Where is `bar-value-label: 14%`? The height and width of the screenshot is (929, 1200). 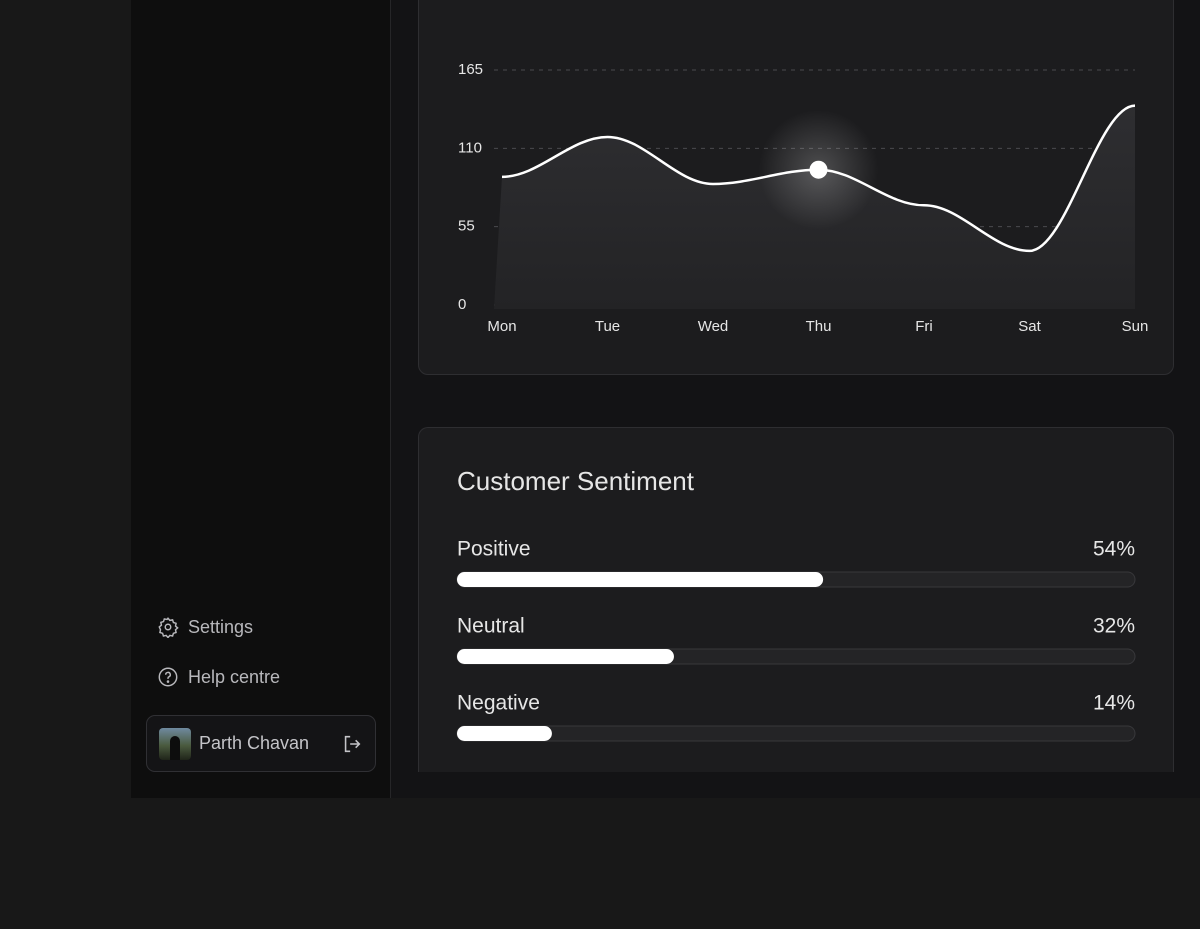
bar-value-label: 14% is located at coordinates (1114, 703).